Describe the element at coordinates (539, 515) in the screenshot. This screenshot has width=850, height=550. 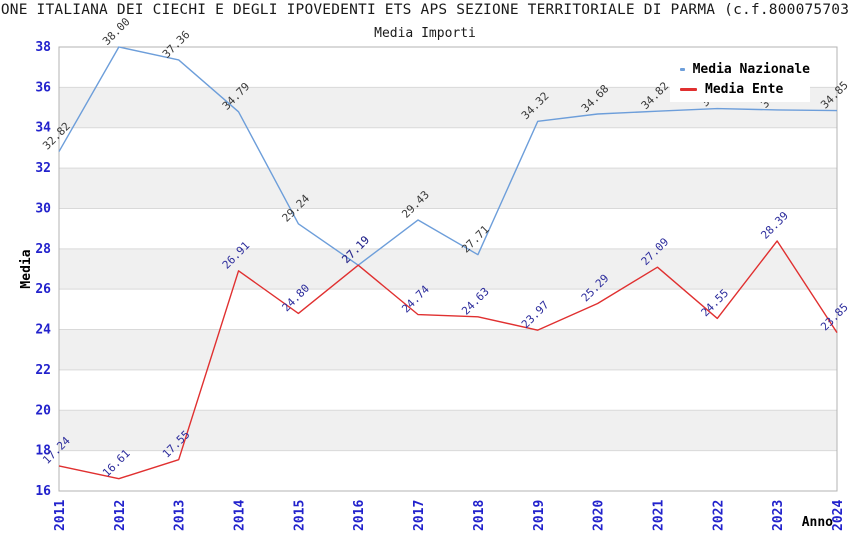
I see `x-tick-label: 2019` at that location.